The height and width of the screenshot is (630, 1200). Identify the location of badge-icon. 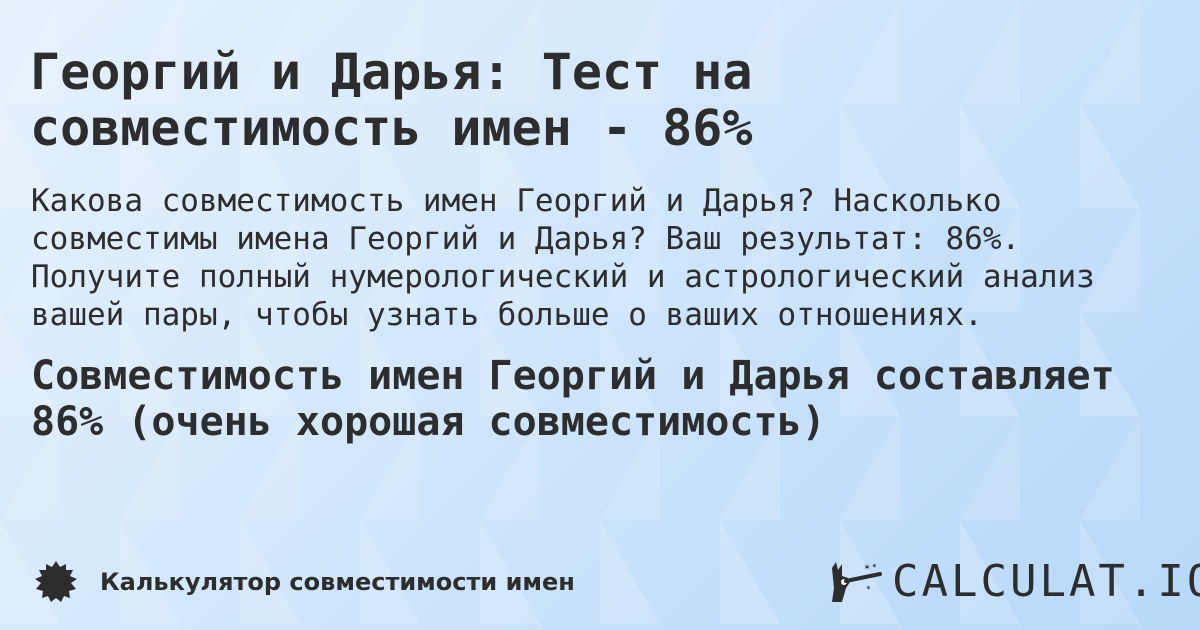
(56, 581).